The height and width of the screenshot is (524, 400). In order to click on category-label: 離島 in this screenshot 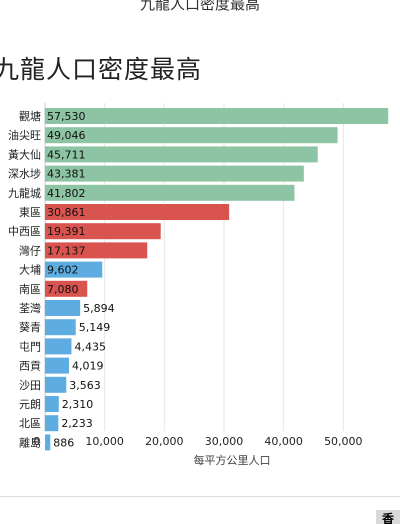, I will do `click(30, 442)`.